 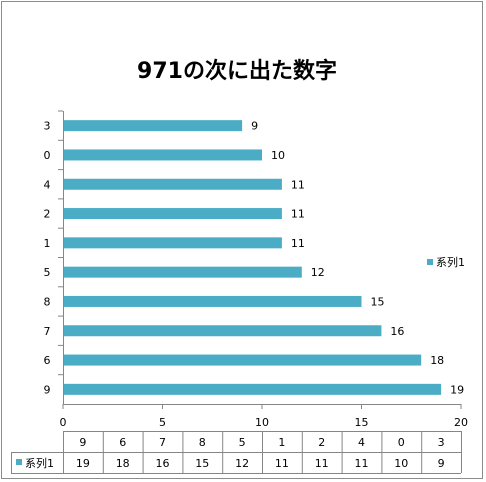 I want to click on data-label-1: 11, so click(x=298, y=243).